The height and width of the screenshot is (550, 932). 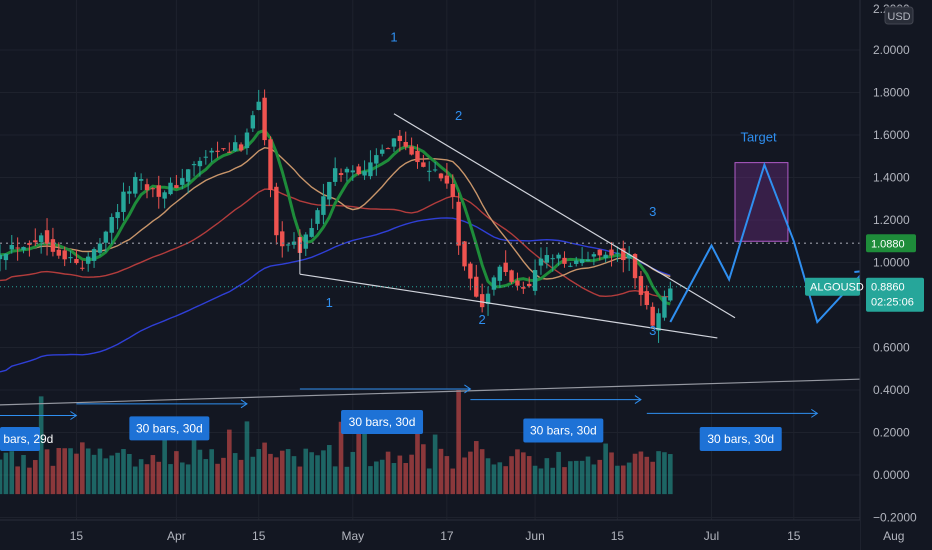 What do you see at coordinates (430, 535) in the screenshot?
I see `time-axis-bg` at bounding box center [430, 535].